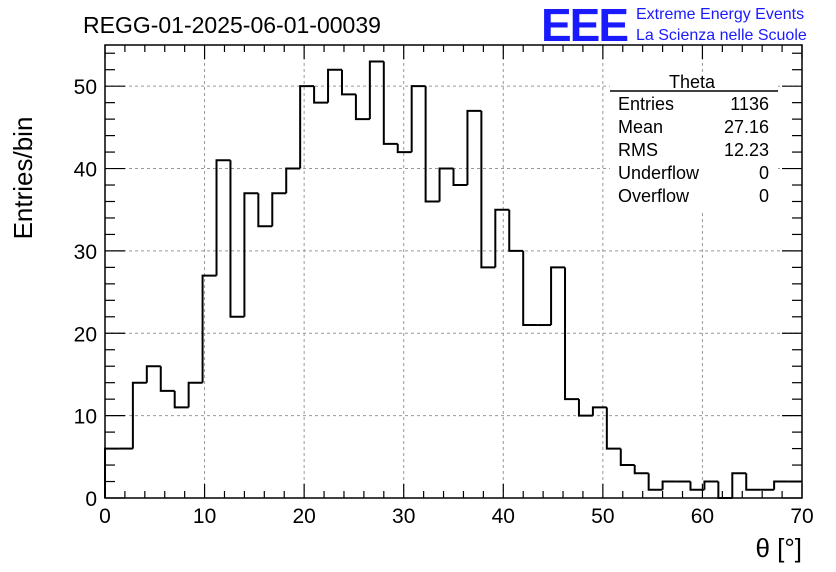 This screenshot has width=836, height=572. What do you see at coordinates (303, 516) in the screenshot?
I see `x-tick-label: 20` at bounding box center [303, 516].